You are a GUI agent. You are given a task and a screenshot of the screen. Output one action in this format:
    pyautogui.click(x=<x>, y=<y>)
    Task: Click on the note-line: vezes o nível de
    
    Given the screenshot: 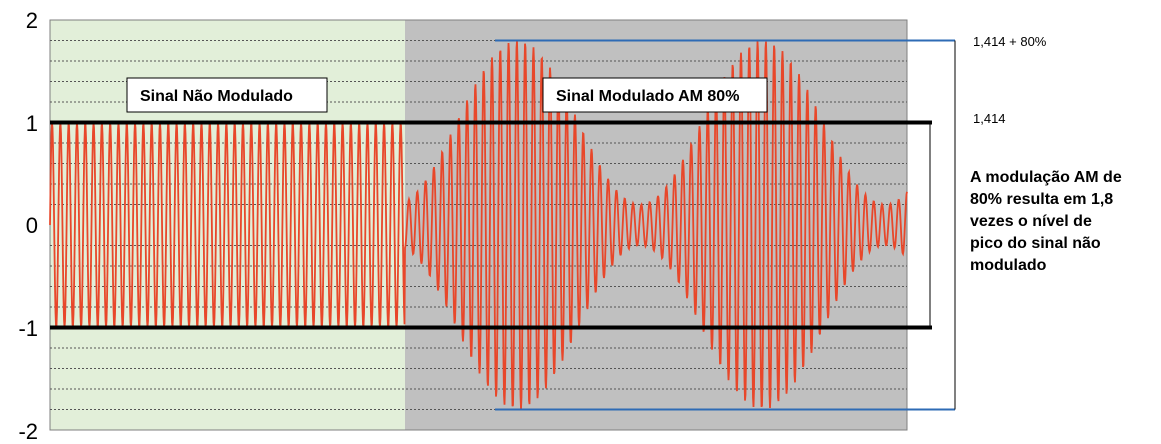 What is the action you would take?
    pyautogui.click(x=1031, y=221)
    